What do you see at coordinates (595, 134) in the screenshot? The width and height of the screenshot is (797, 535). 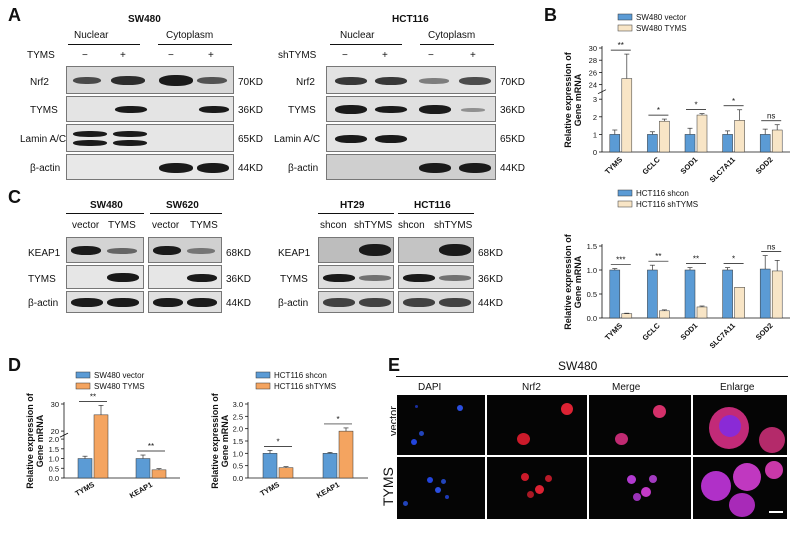 I see `y-tick-label: 1` at bounding box center [595, 134].